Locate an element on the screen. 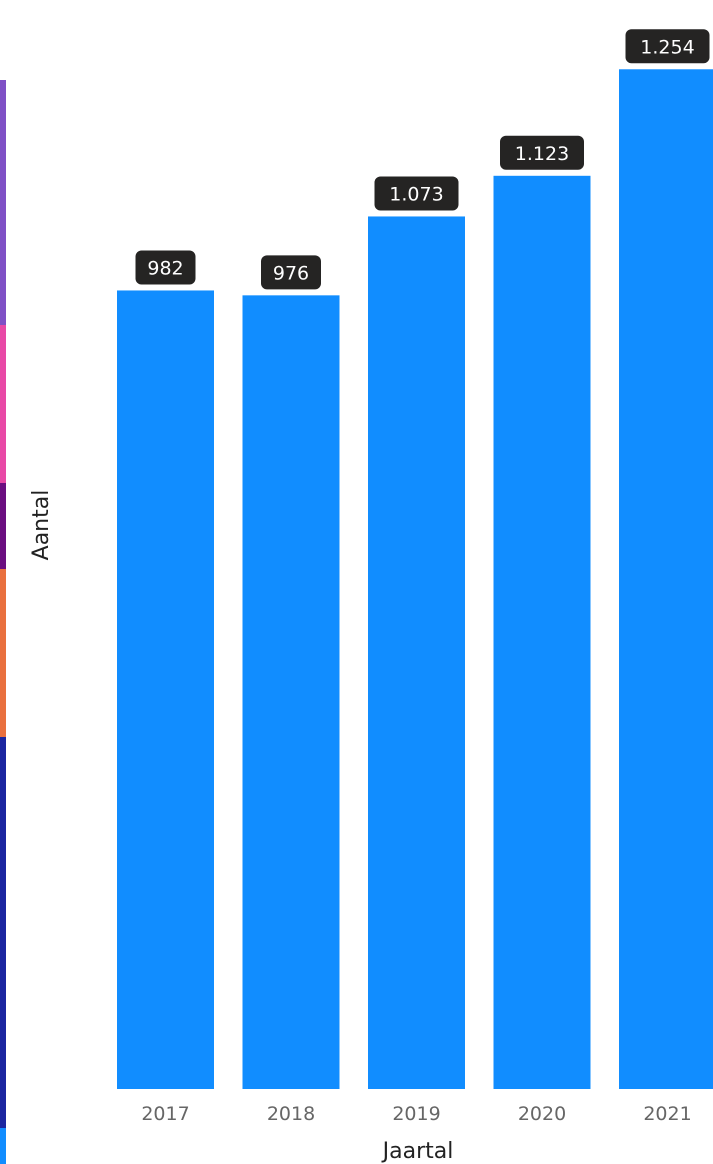 This screenshot has height=1164, width=713. x-tick-label: 2021 is located at coordinates (667, 1114).